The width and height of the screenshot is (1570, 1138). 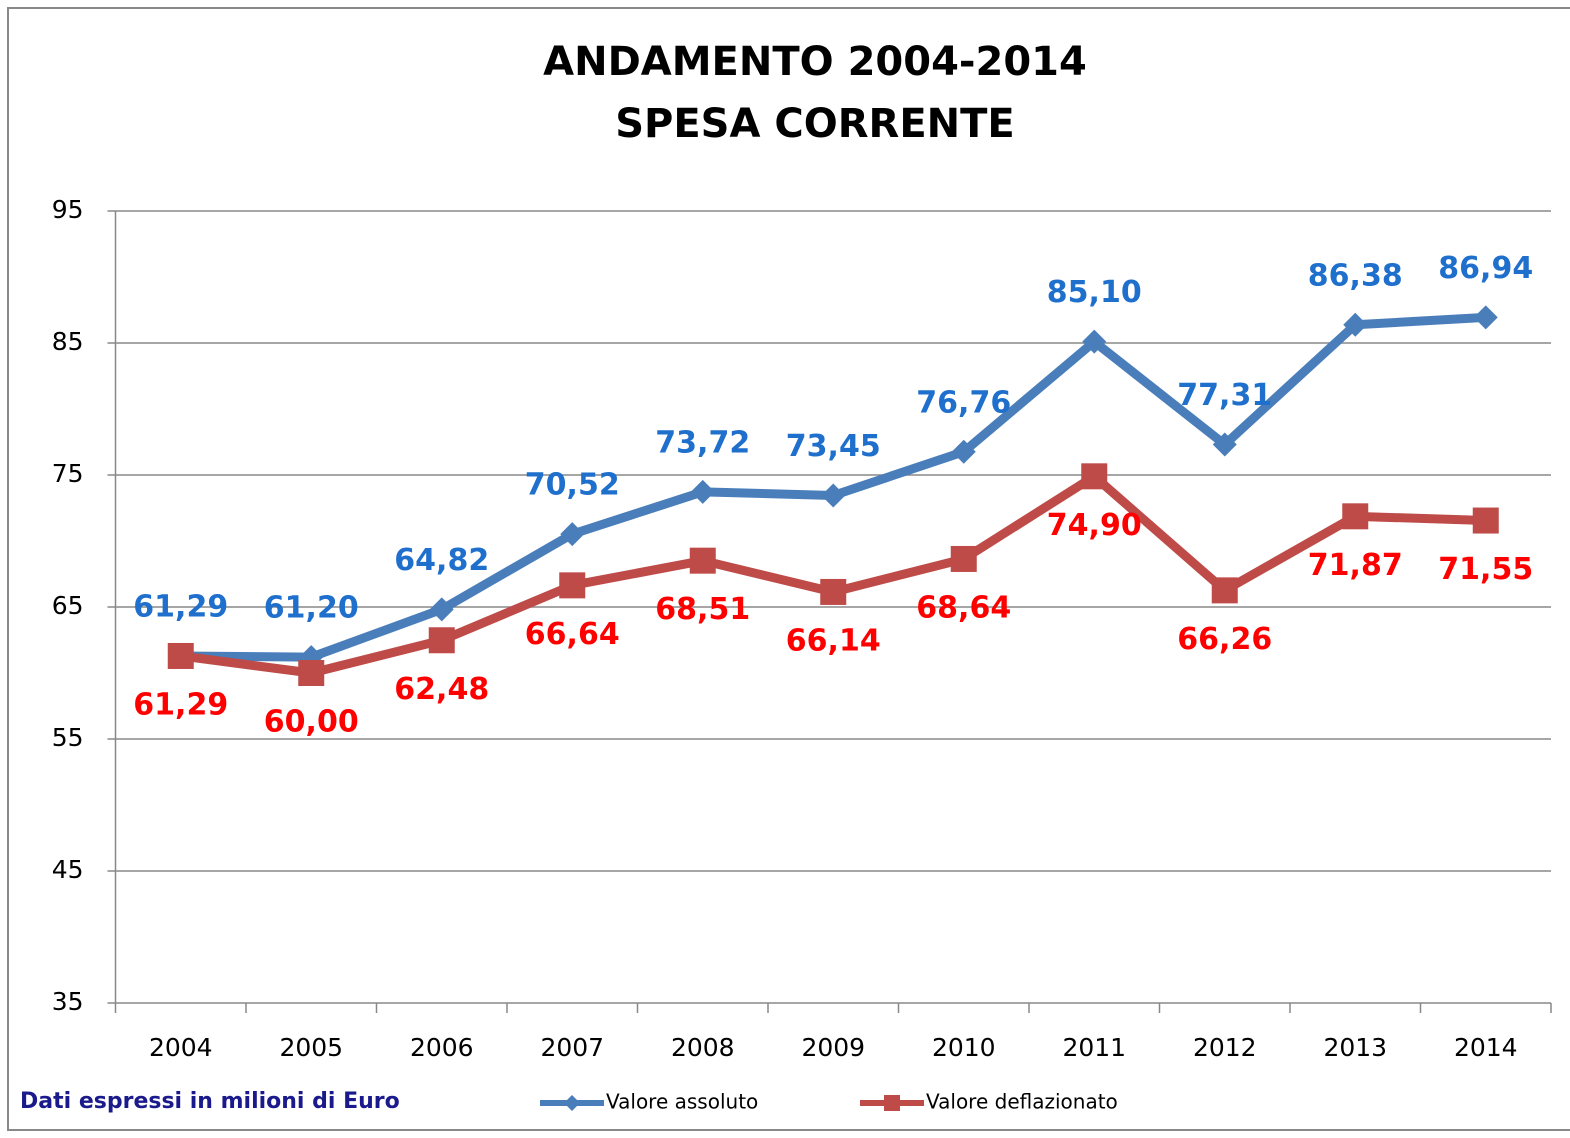 What do you see at coordinates (311, 1047) in the screenshot?
I see `x-tick-label: 2005` at bounding box center [311, 1047].